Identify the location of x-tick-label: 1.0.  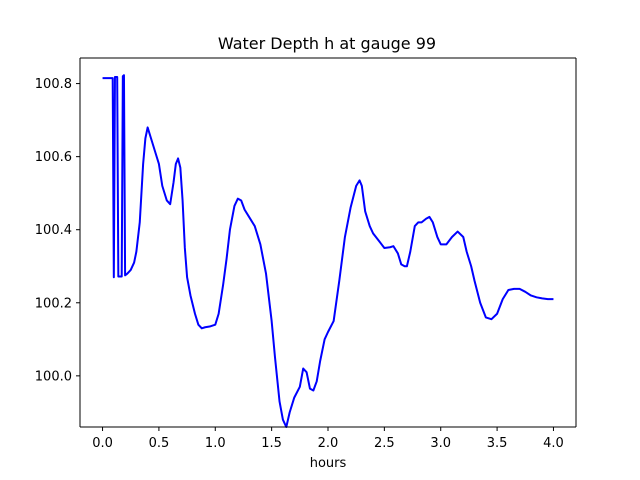
(215, 443).